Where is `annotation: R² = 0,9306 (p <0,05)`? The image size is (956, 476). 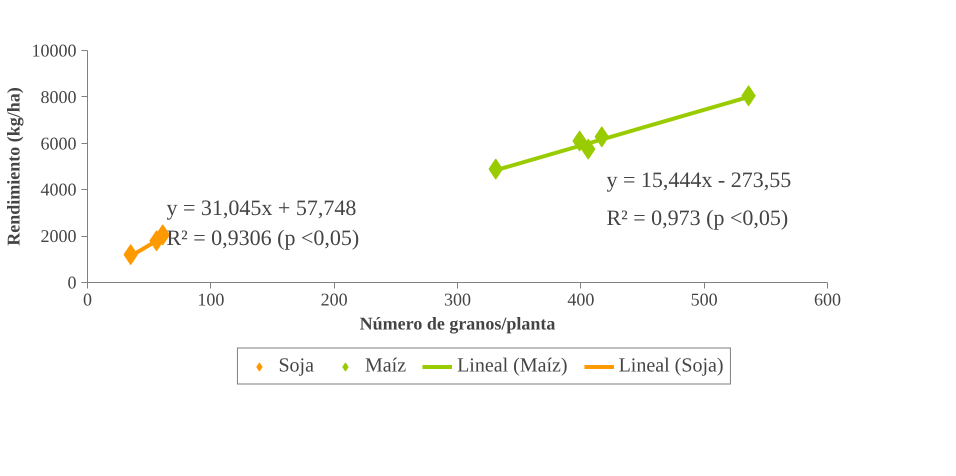 annotation: R² = 0,9306 (p <0,05) is located at coordinates (263, 237).